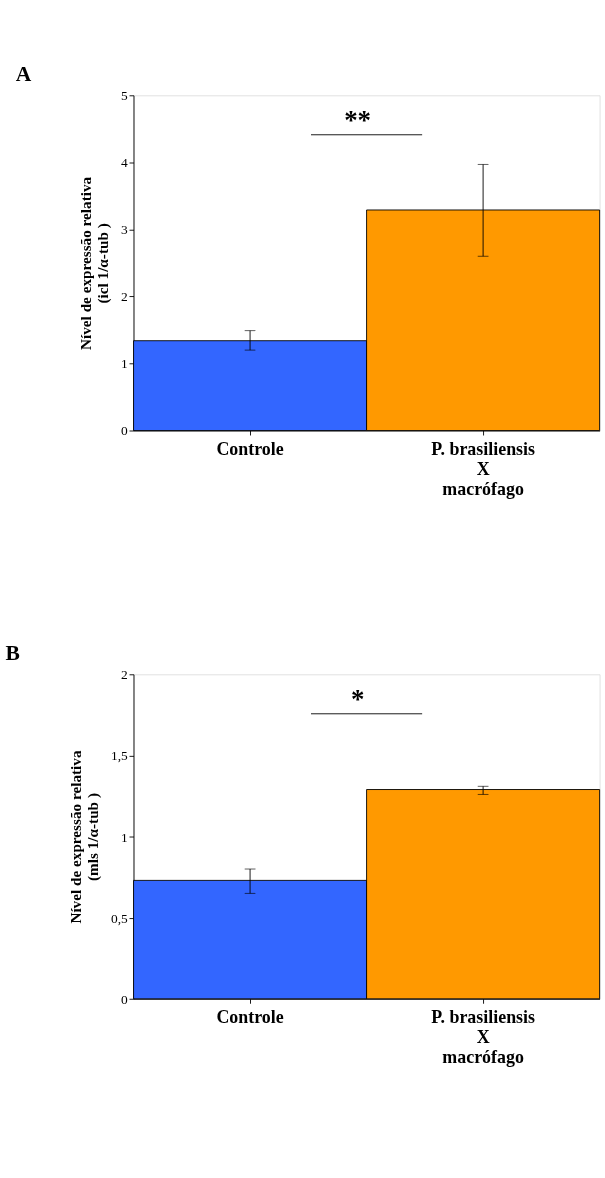 This screenshot has width=605, height=1178. What do you see at coordinates (124, 96) in the screenshot?
I see `y-tick-label: 5` at bounding box center [124, 96].